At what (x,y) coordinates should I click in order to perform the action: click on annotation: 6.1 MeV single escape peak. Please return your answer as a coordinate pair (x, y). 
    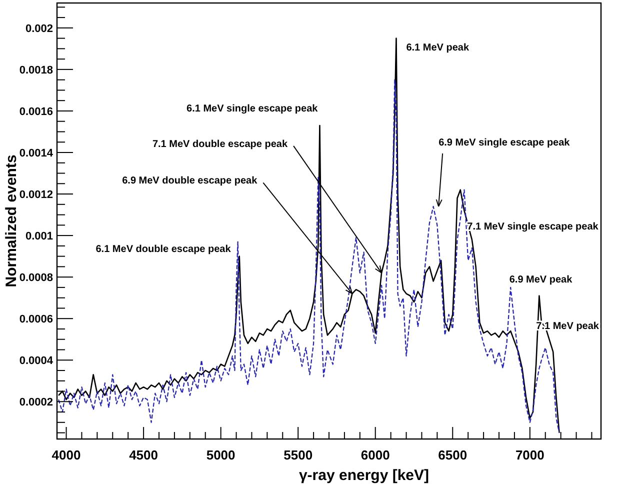
    Looking at the image, I should click on (252, 108).